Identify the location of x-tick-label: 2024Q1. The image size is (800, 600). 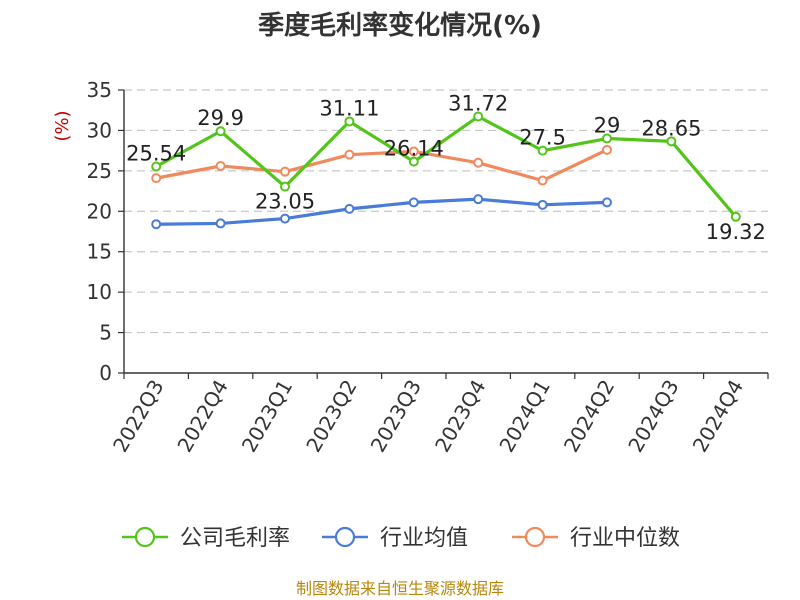
(524, 416).